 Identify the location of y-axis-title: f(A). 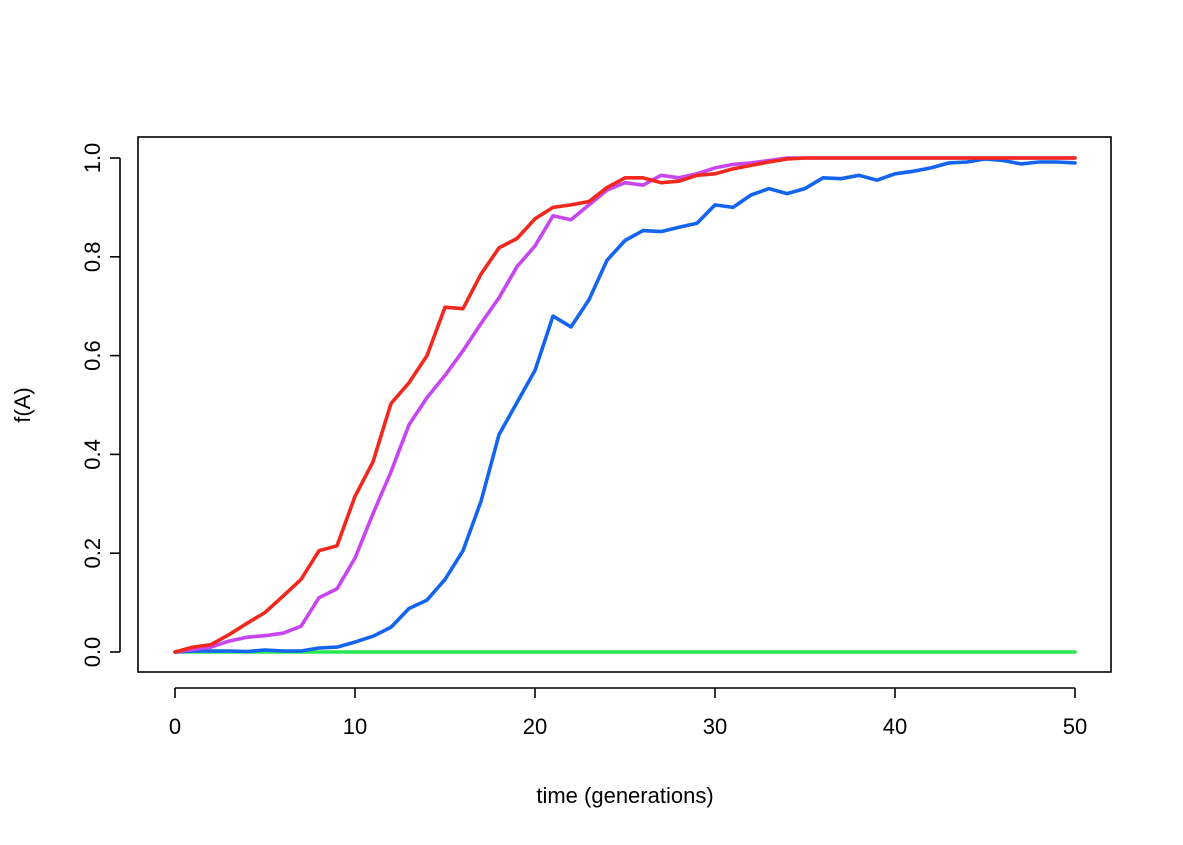
(22, 404).